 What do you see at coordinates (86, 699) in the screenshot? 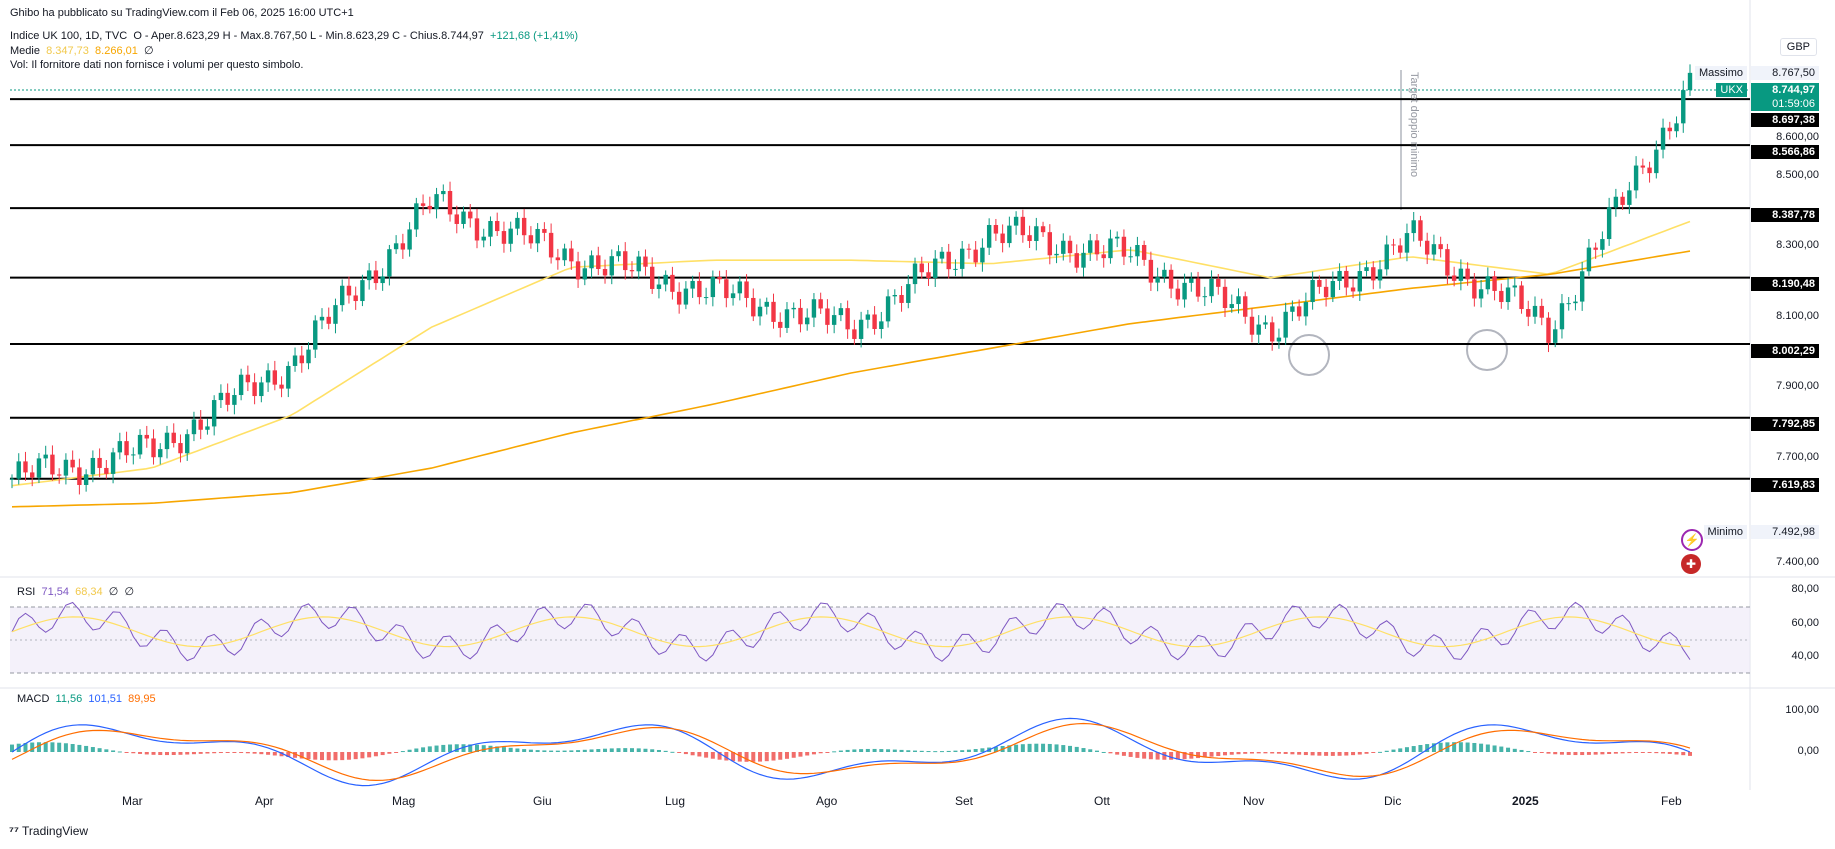
I see `macd-legend: MACD 11,56 101,51 89,95` at bounding box center [86, 699].